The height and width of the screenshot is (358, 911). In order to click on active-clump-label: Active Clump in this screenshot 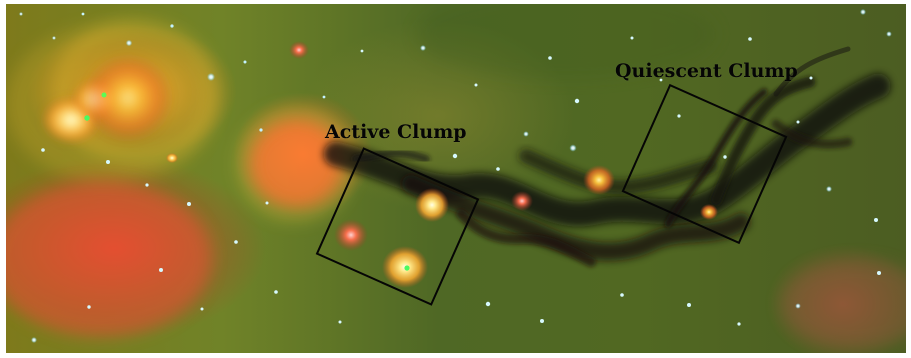, I will do `click(396, 132)`.